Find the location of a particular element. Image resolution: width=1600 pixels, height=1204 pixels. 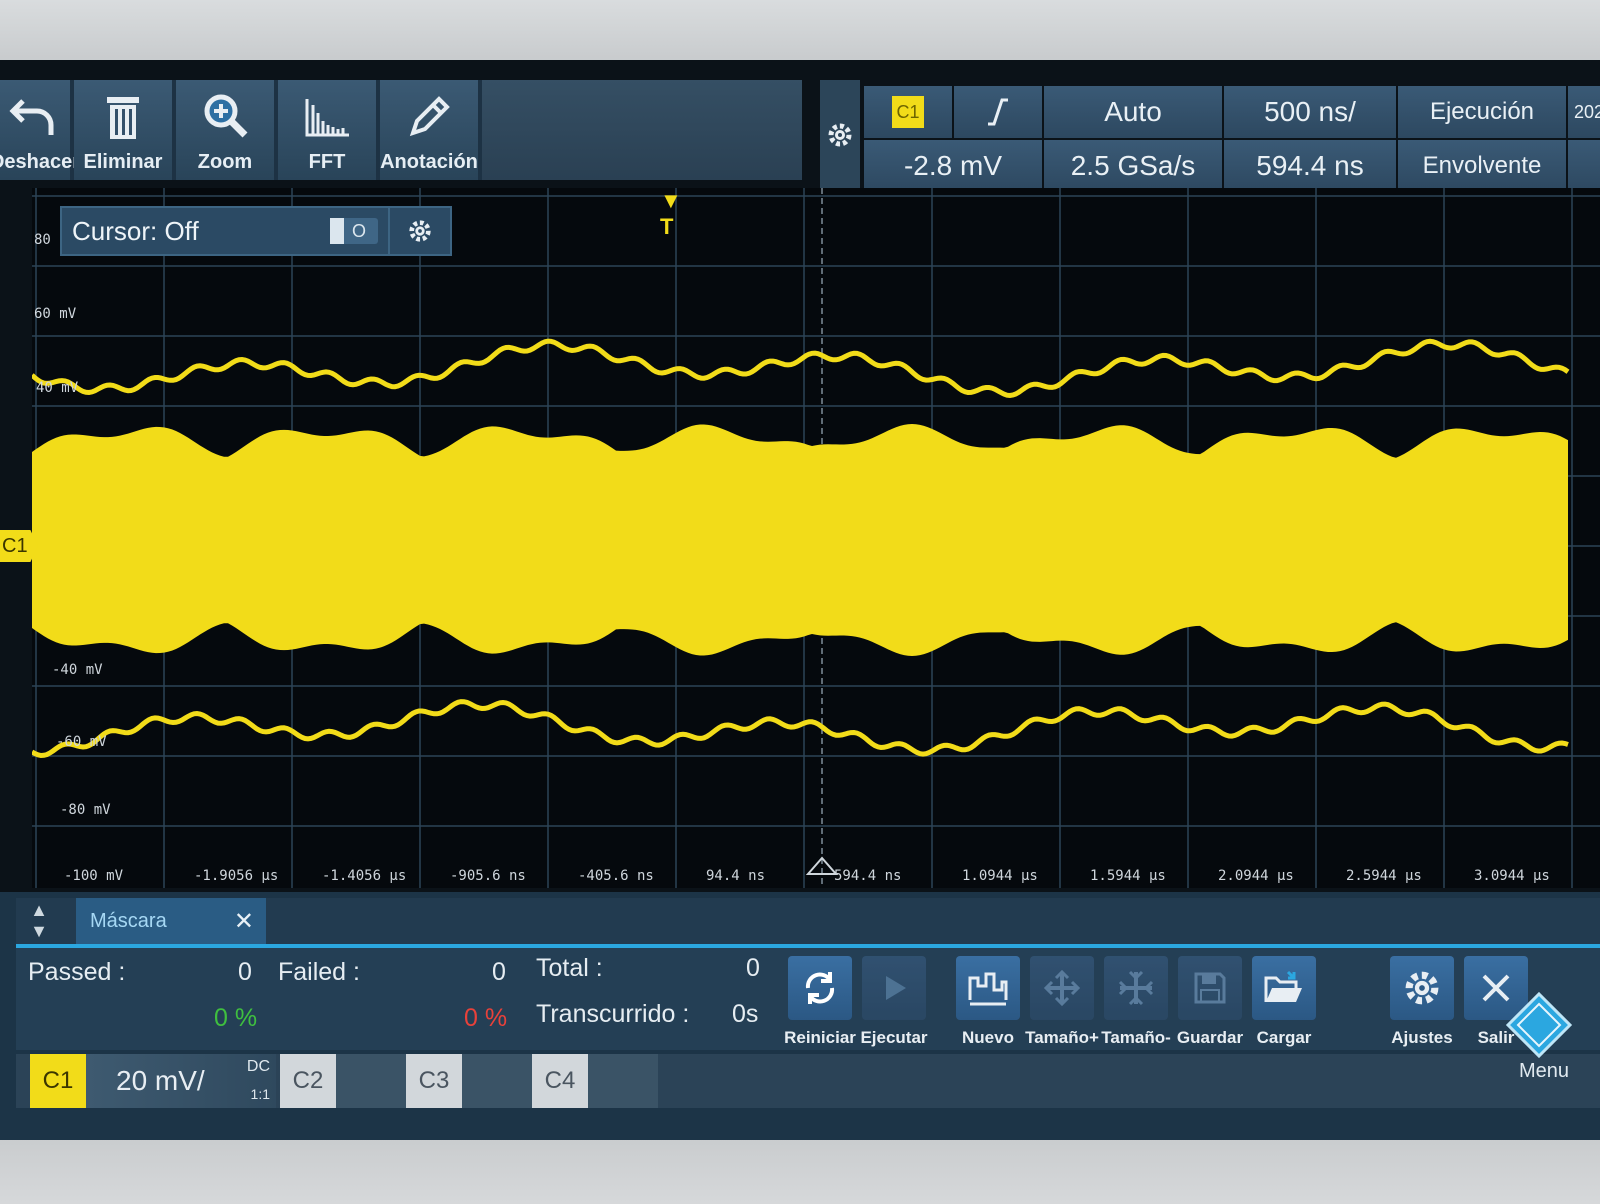

refresh-icon is located at coordinates (820, 988).